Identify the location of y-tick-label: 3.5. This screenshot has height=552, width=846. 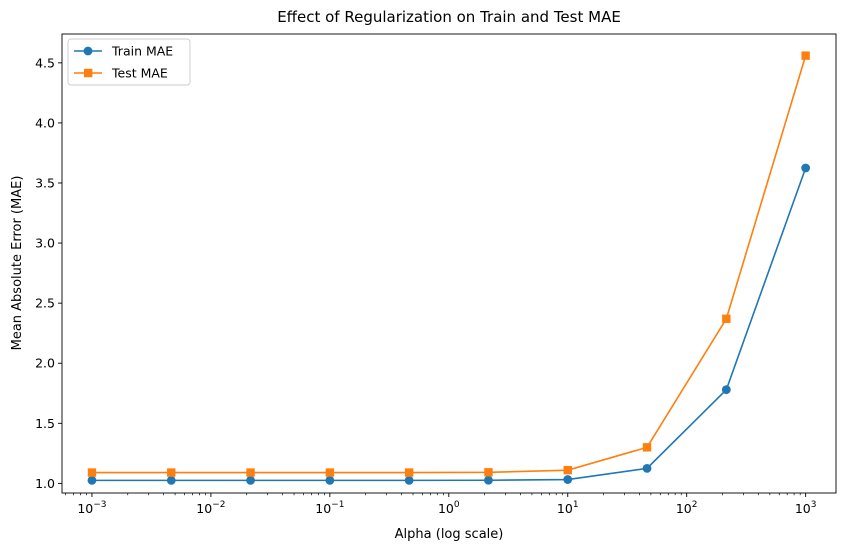
(45, 182).